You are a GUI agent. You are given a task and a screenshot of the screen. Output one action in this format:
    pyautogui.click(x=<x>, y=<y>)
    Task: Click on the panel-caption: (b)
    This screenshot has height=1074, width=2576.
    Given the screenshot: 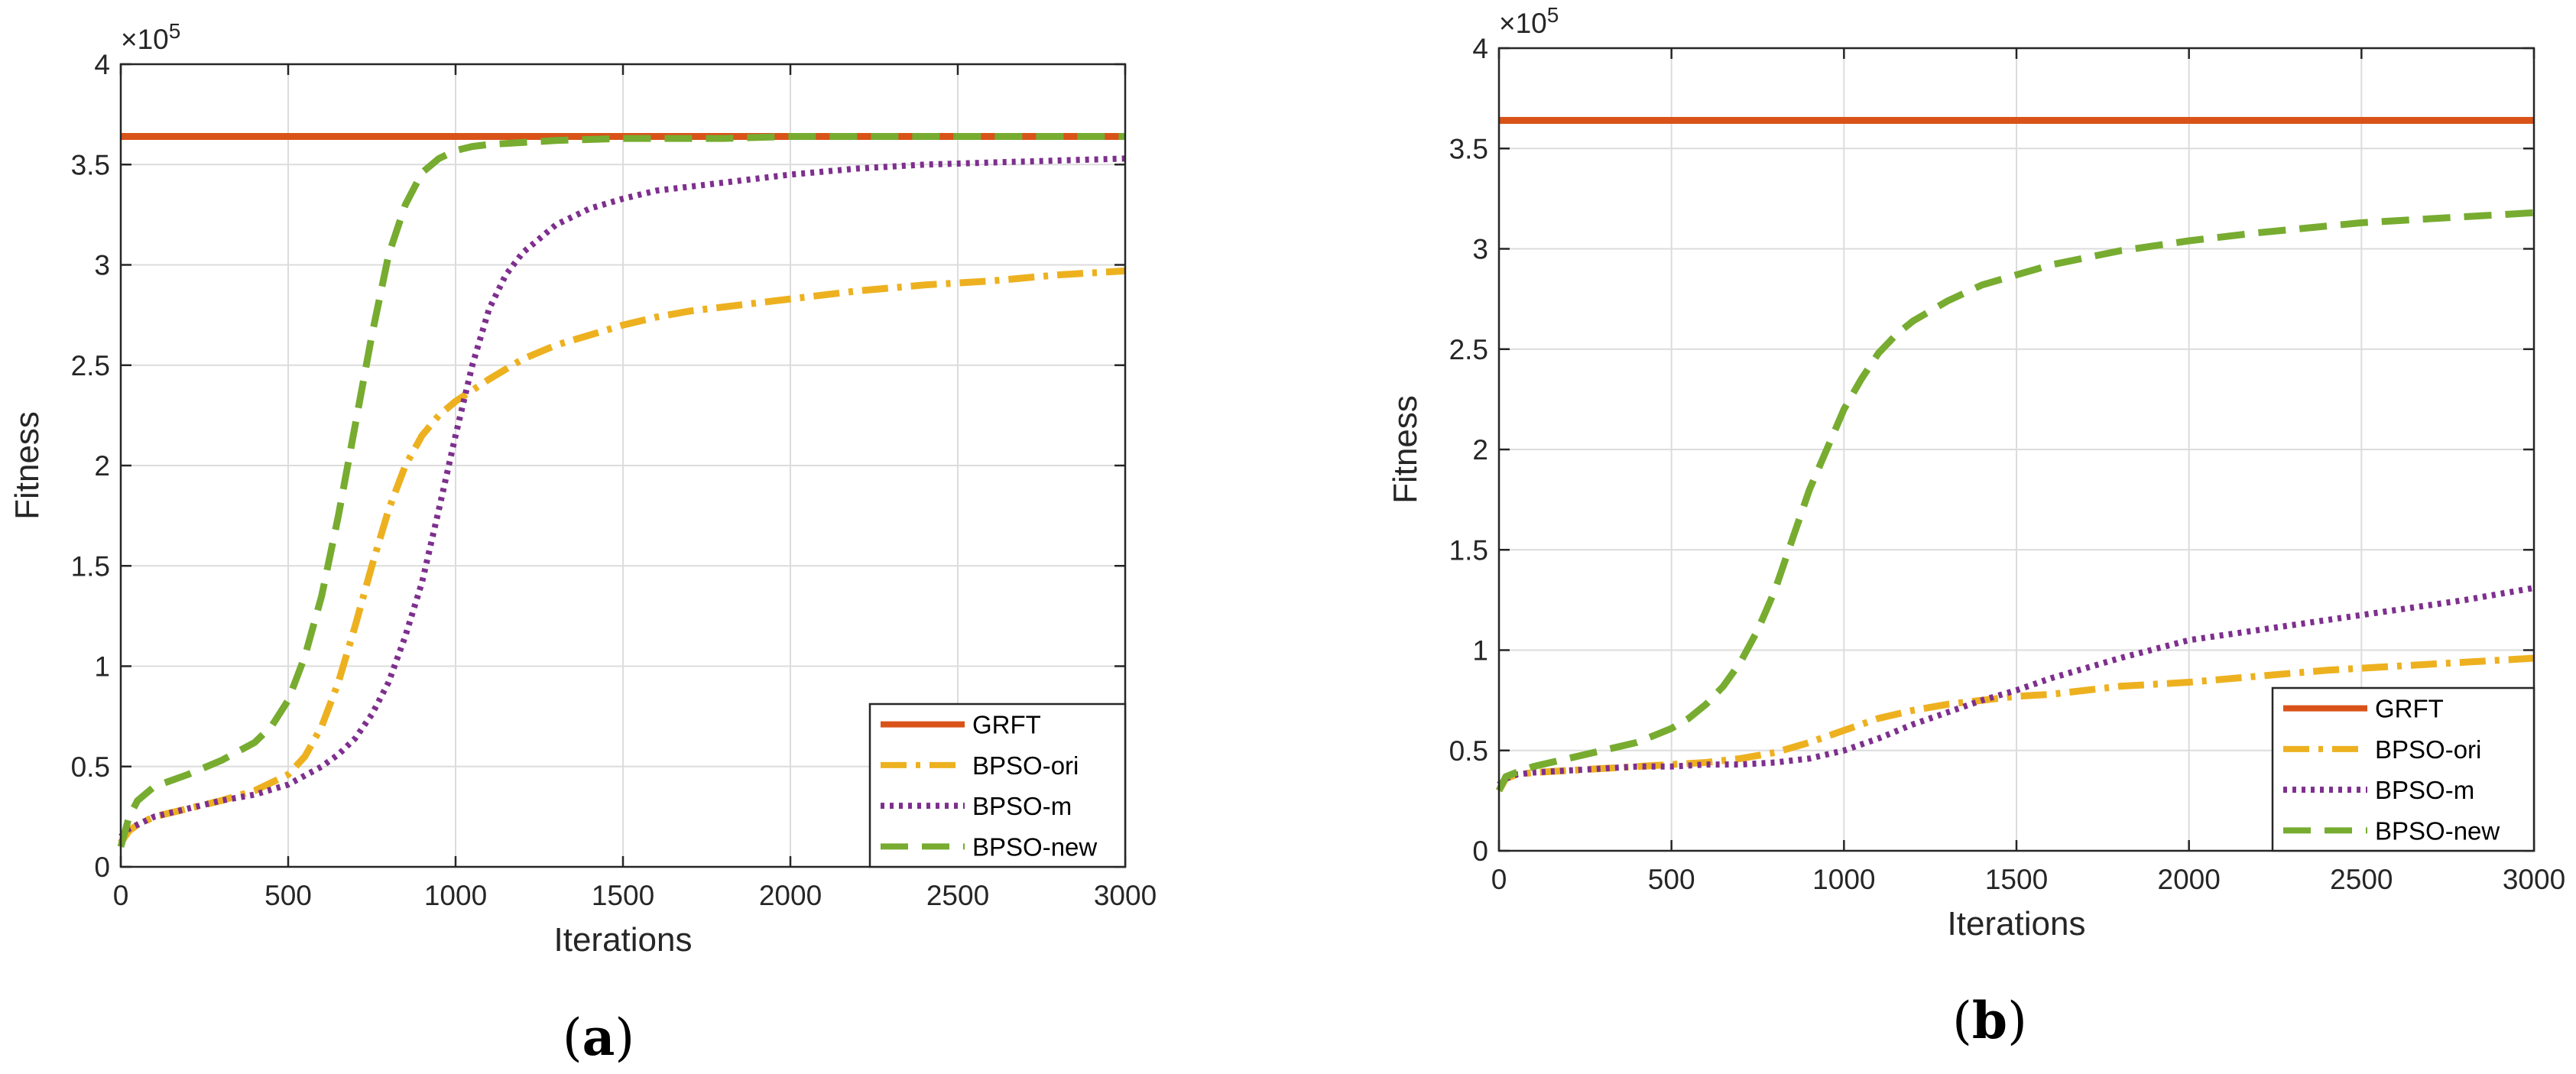 What is the action you would take?
    pyautogui.click(x=1989, y=1020)
    